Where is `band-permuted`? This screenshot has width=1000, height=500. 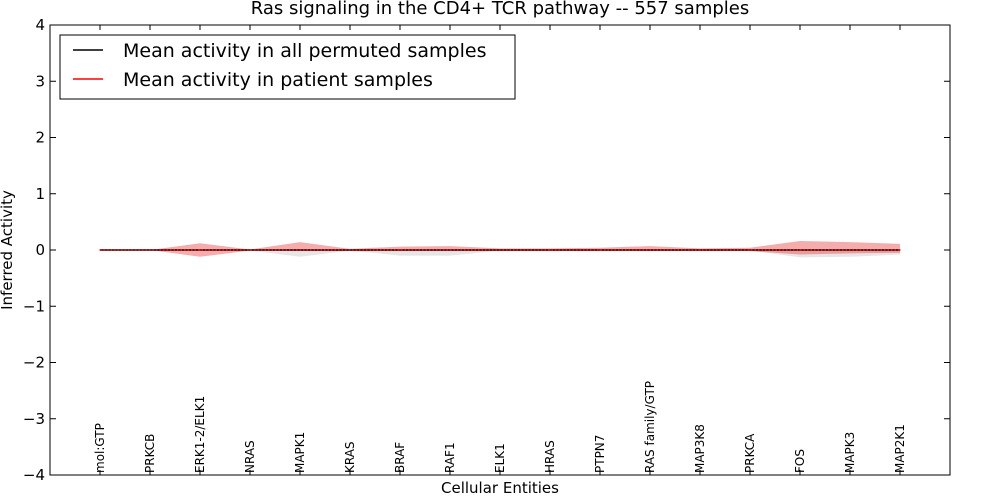 band-permuted is located at coordinates (500, 253).